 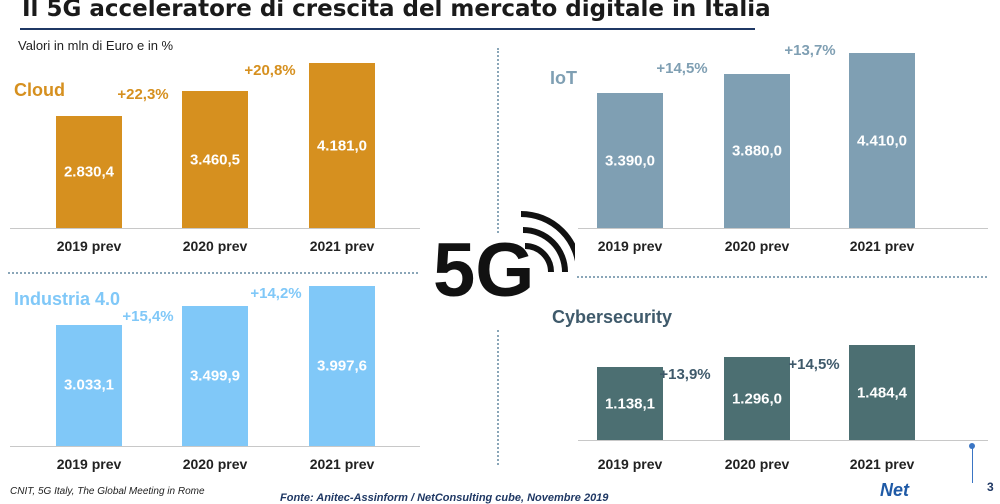 I want to click on divider-horizontal-right, so click(x=782, y=277).